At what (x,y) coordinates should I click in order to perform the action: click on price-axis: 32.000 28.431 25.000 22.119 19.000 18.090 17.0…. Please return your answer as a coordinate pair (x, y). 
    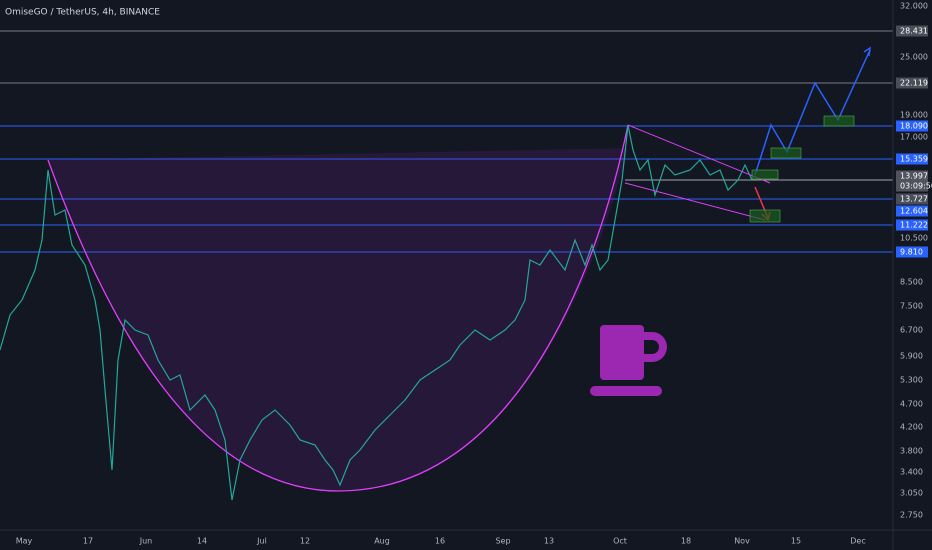
    Looking at the image, I should click on (914, 261).